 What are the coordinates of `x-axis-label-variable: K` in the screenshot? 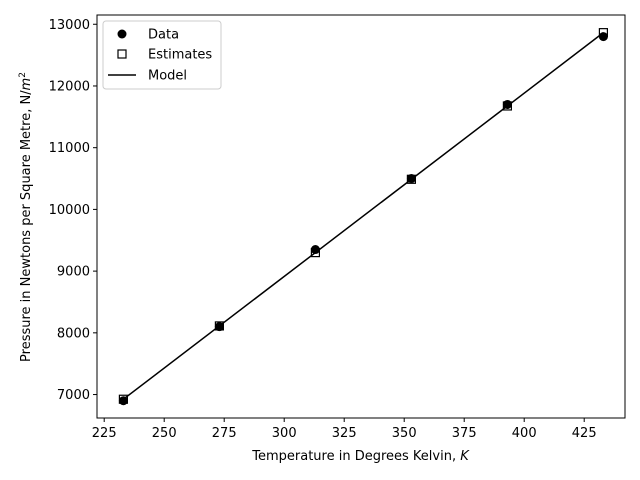 It's located at (465, 456).